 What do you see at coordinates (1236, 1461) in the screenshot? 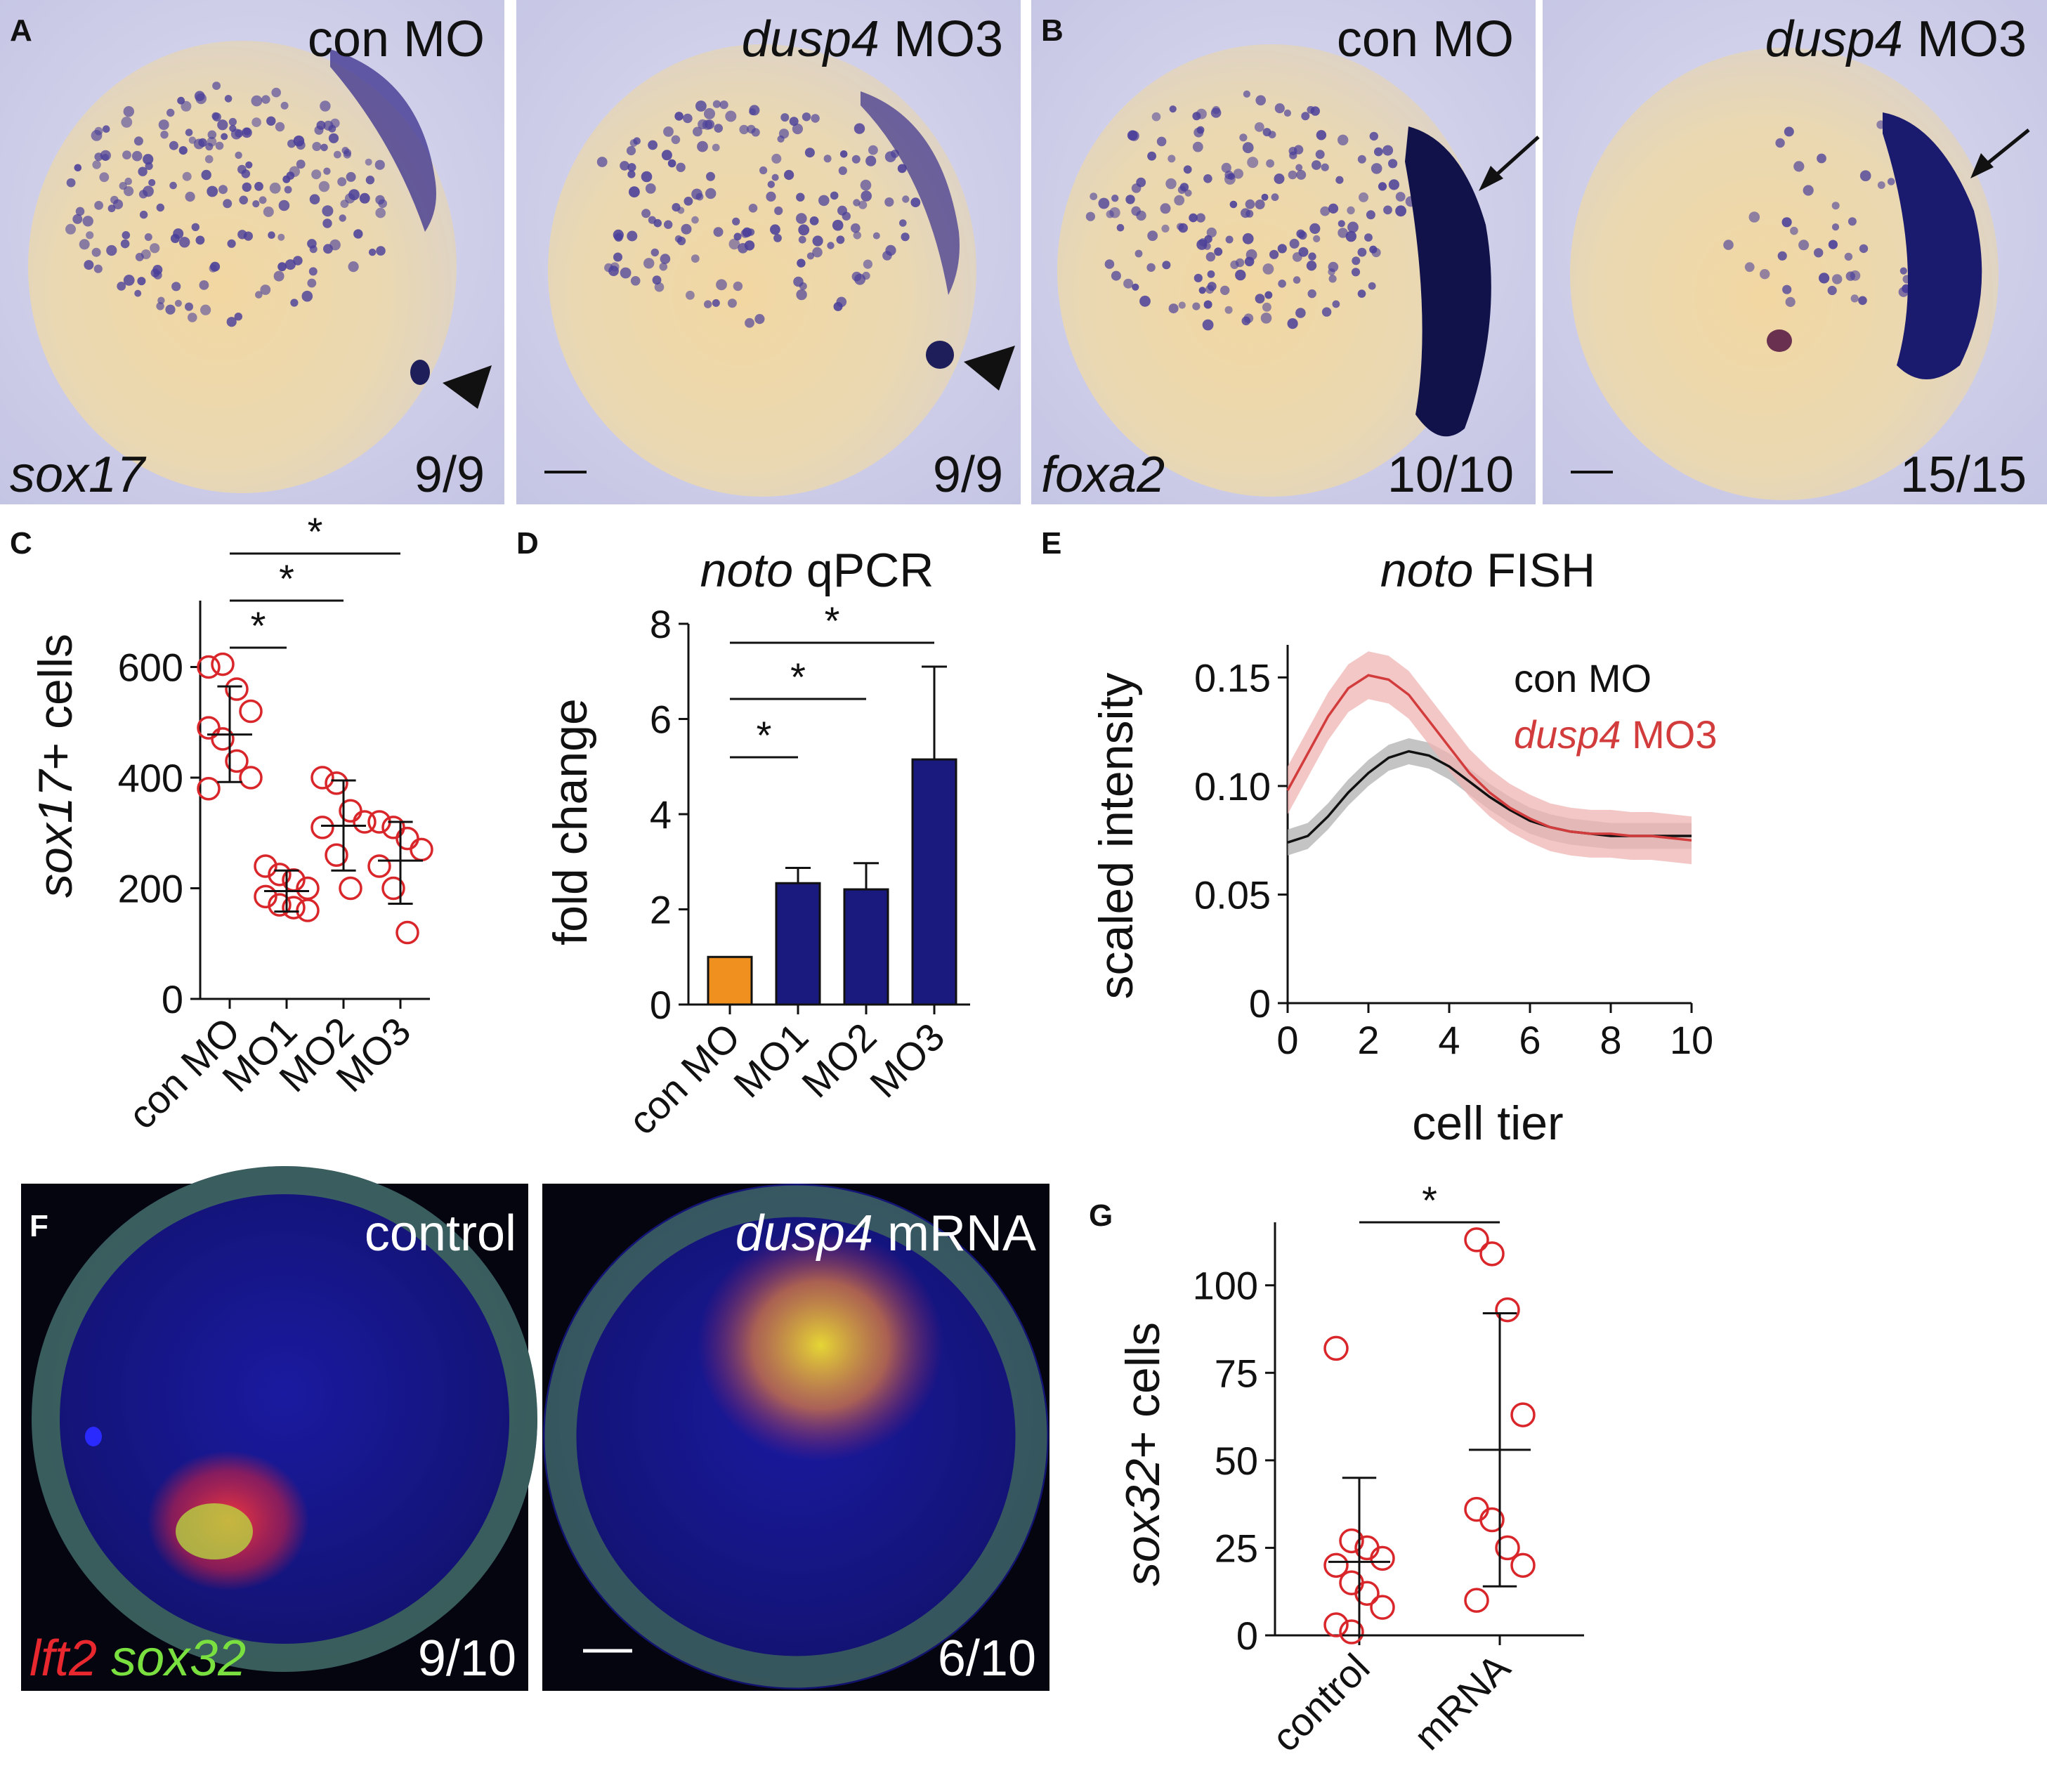
I see `y-tick-label: 50` at bounding box center [1236, 1461].